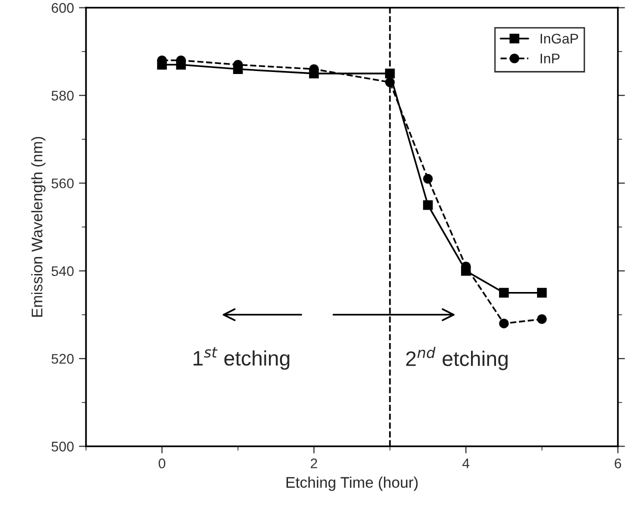  I want to click on y-axis-title: Emission Wavelength (nm), so click(38, 226).